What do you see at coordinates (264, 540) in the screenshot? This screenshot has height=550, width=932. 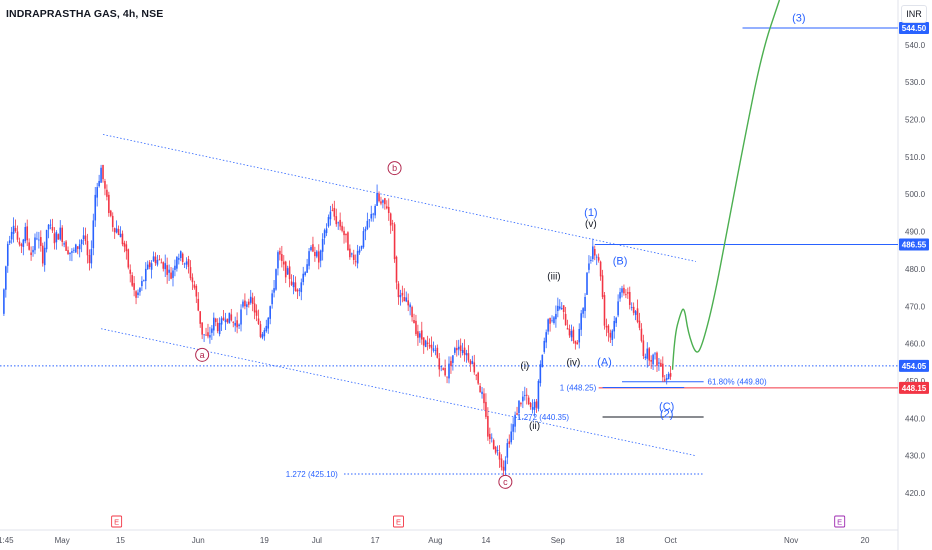 I see `time-tick-label: 19` at bounding box center [264, 540].